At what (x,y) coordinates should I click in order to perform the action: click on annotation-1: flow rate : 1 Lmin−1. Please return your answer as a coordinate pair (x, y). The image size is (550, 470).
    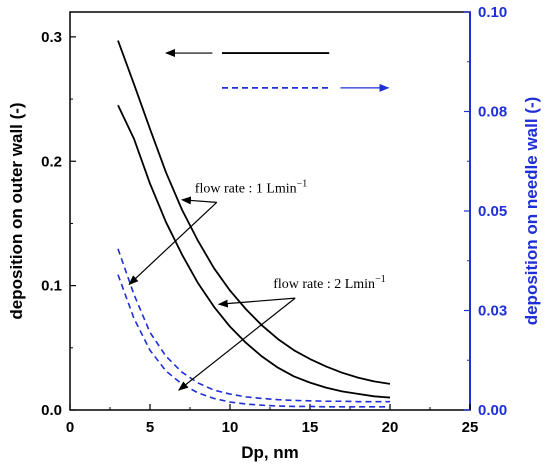
    Looking at the image, I should click on (251, 187).